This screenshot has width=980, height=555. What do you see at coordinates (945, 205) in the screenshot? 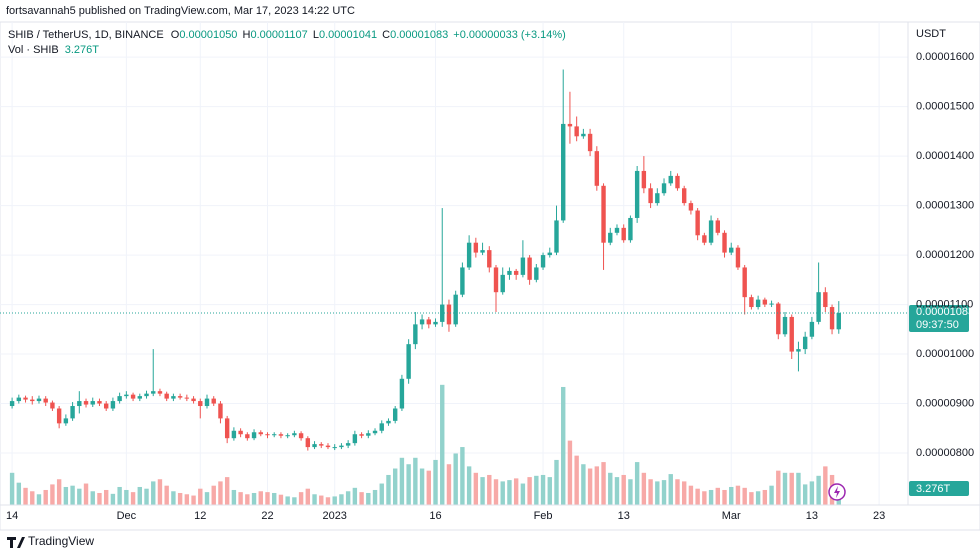
I see `y-tick-label: 0.00001300` at bounding box center [945, 205].